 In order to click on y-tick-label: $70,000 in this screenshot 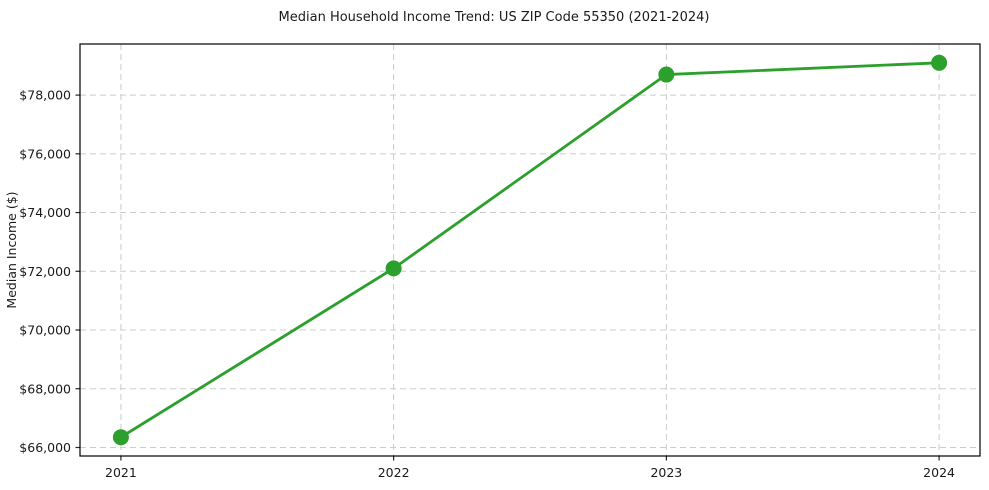, I will do `click(45, 330)`.